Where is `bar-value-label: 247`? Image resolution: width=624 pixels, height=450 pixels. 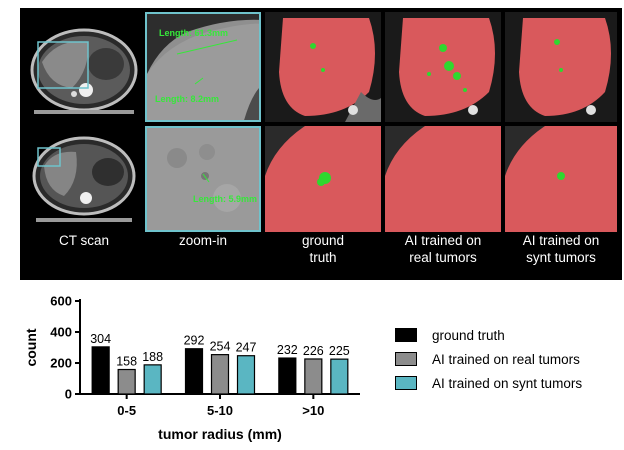
bar-value-label: 247 is located at coordinates (246, 348).